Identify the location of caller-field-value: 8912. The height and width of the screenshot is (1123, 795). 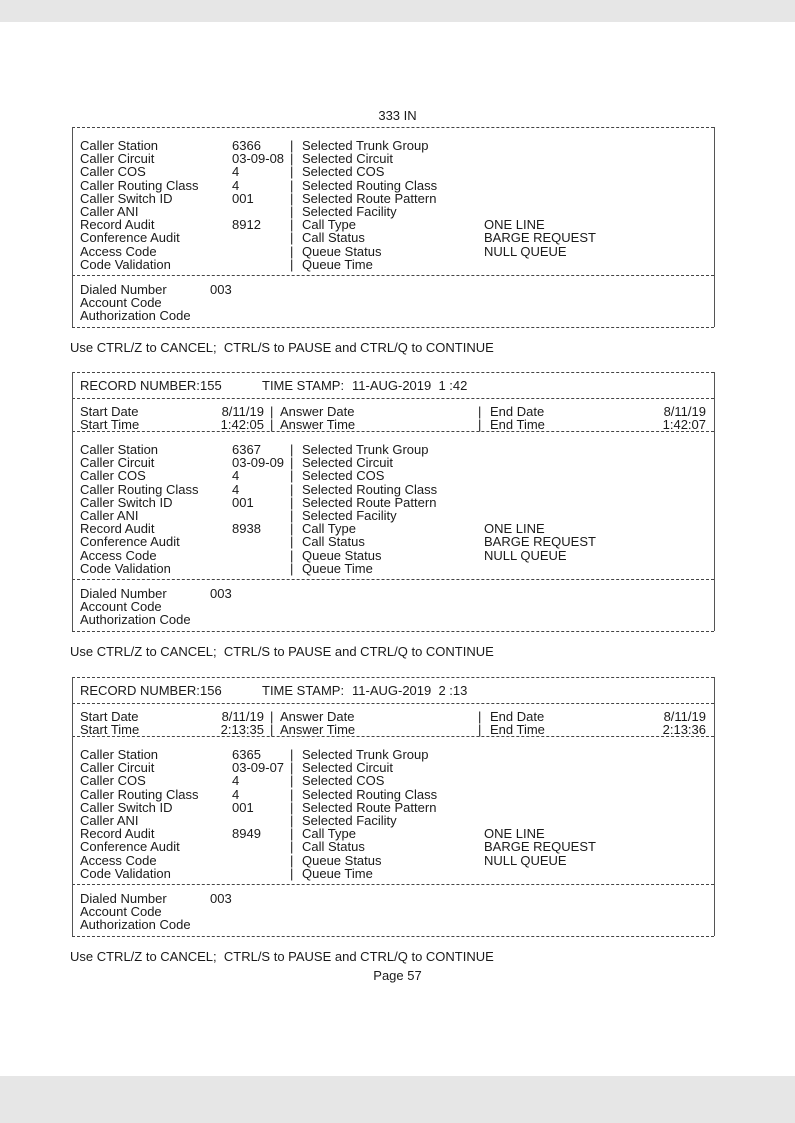
(246, 225).